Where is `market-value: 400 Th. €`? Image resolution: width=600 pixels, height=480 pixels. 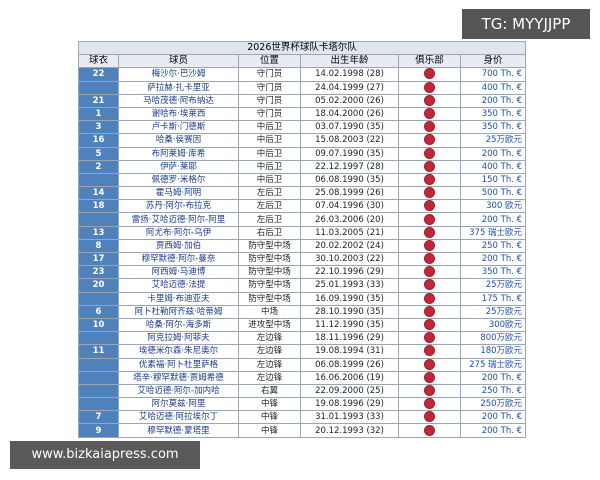 market-value: 400 Th. € is located at coordinates (493, 166).